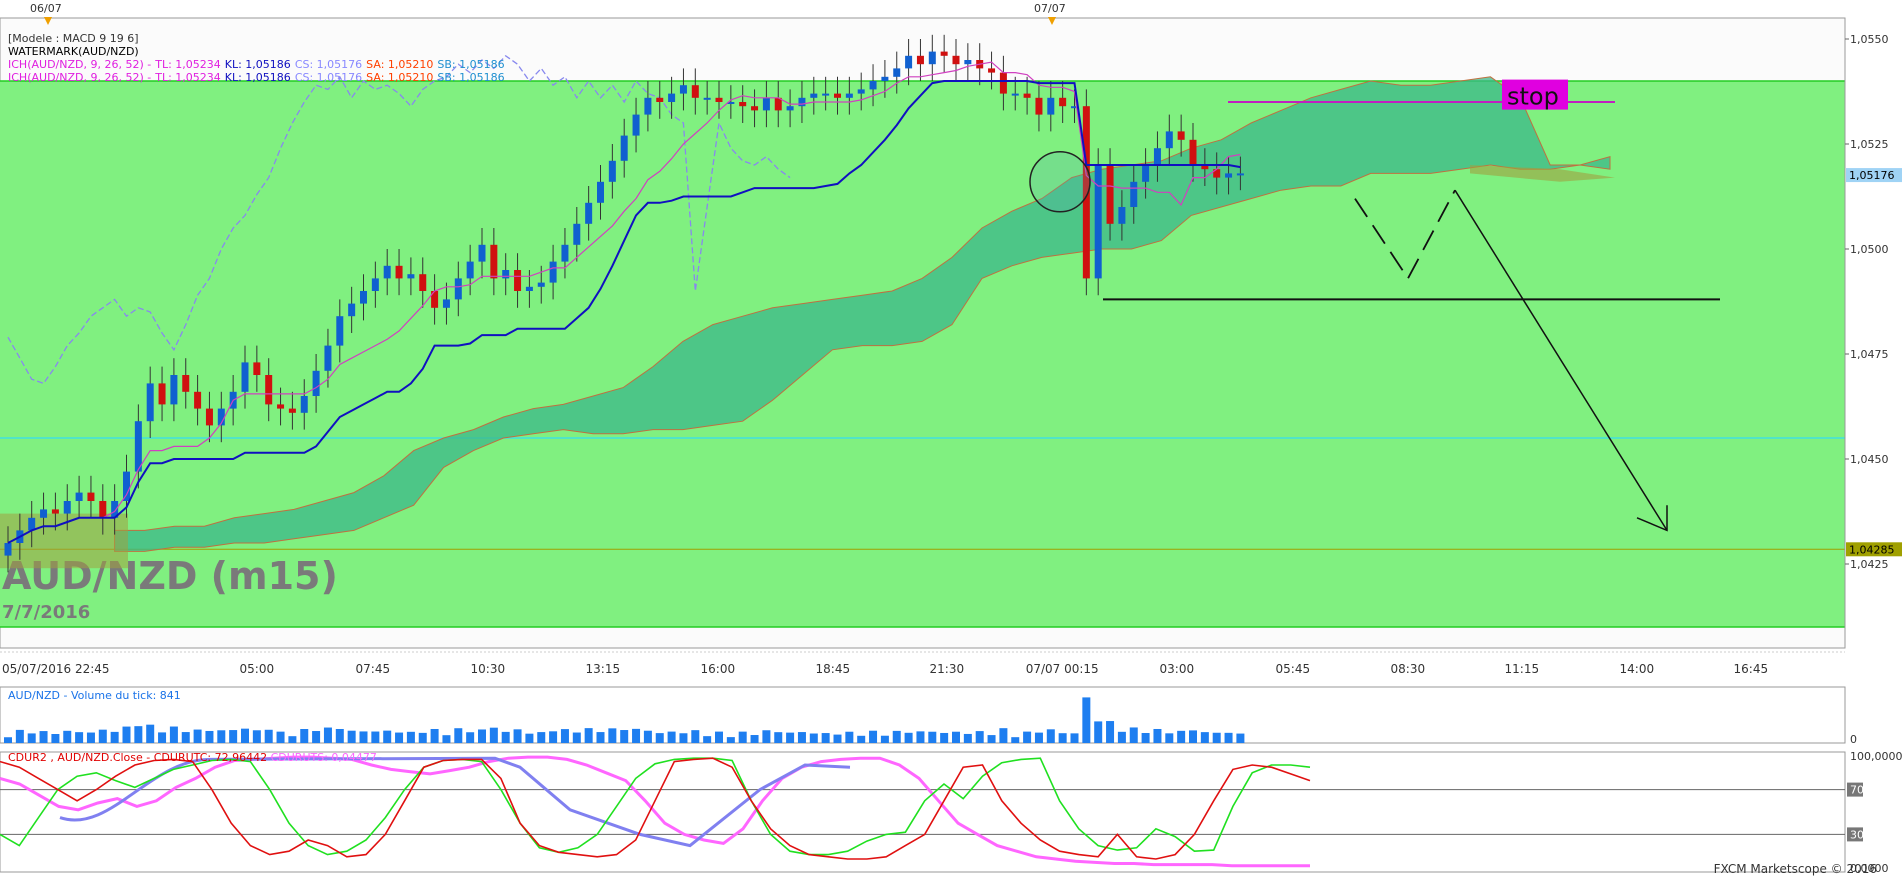  I want to click on top-marker-label: 06/07, so click(46, 8).